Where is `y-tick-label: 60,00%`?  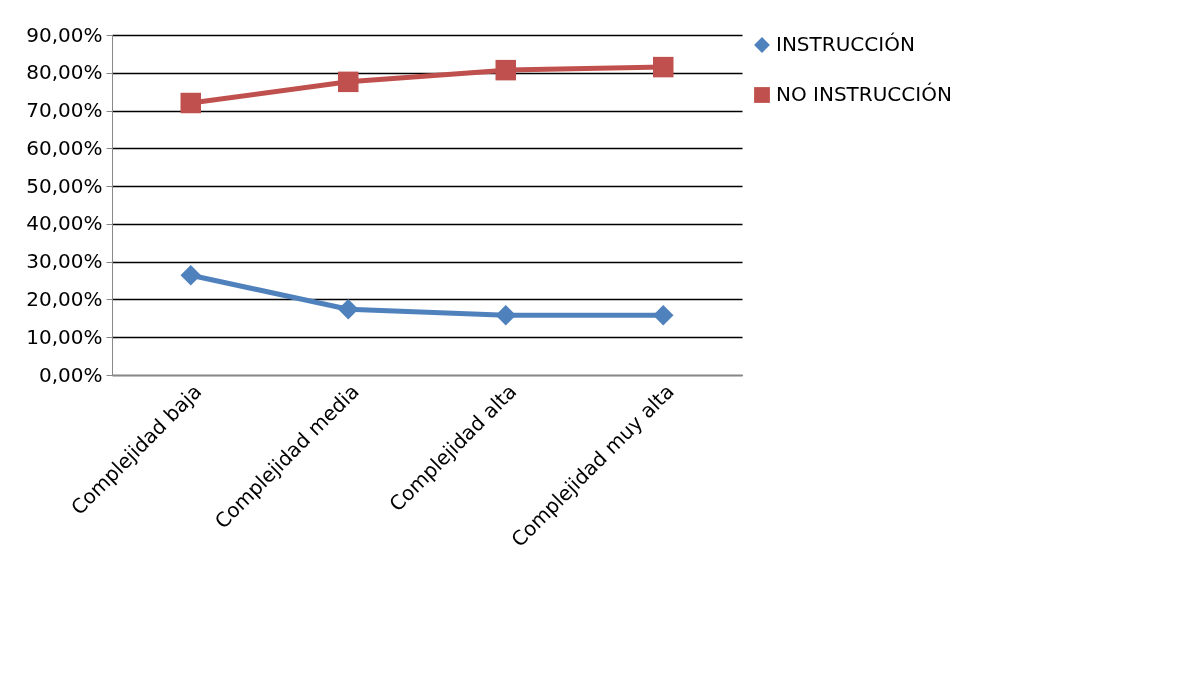 y-tick-label: 60,00% is located at coordinates (64, 147).